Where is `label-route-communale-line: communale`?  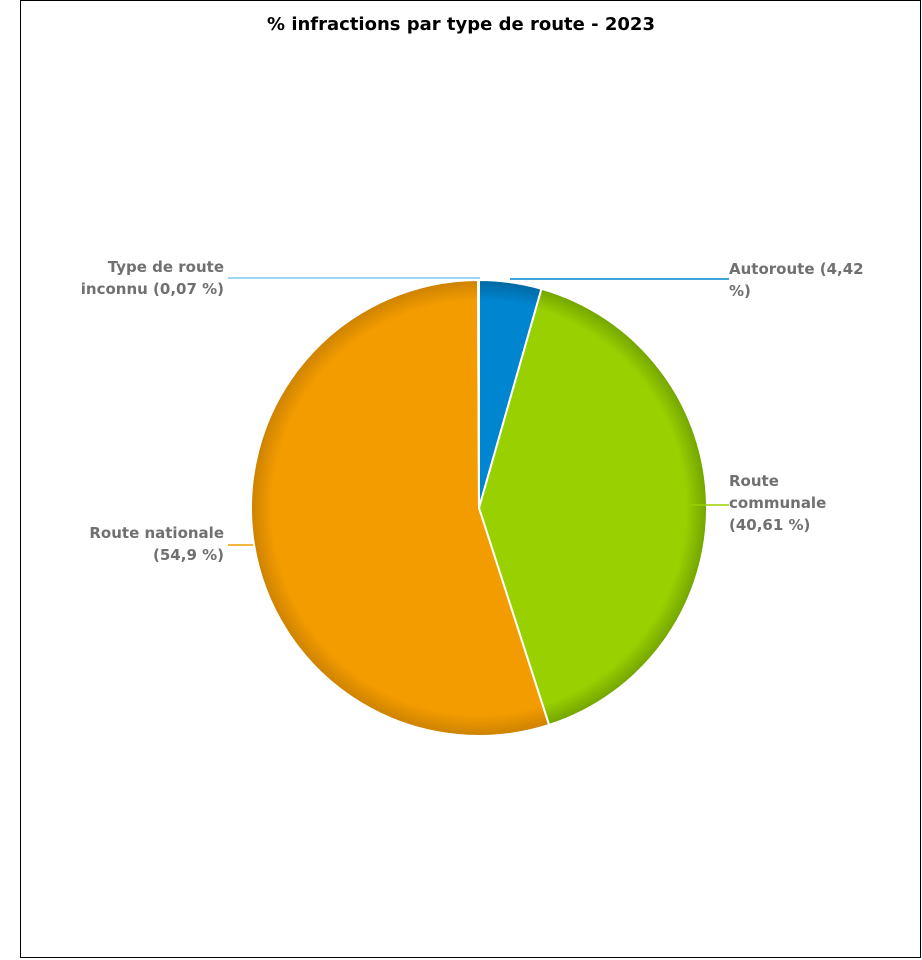
label-route-communale-line: communale is located at coordinates (777, 503).